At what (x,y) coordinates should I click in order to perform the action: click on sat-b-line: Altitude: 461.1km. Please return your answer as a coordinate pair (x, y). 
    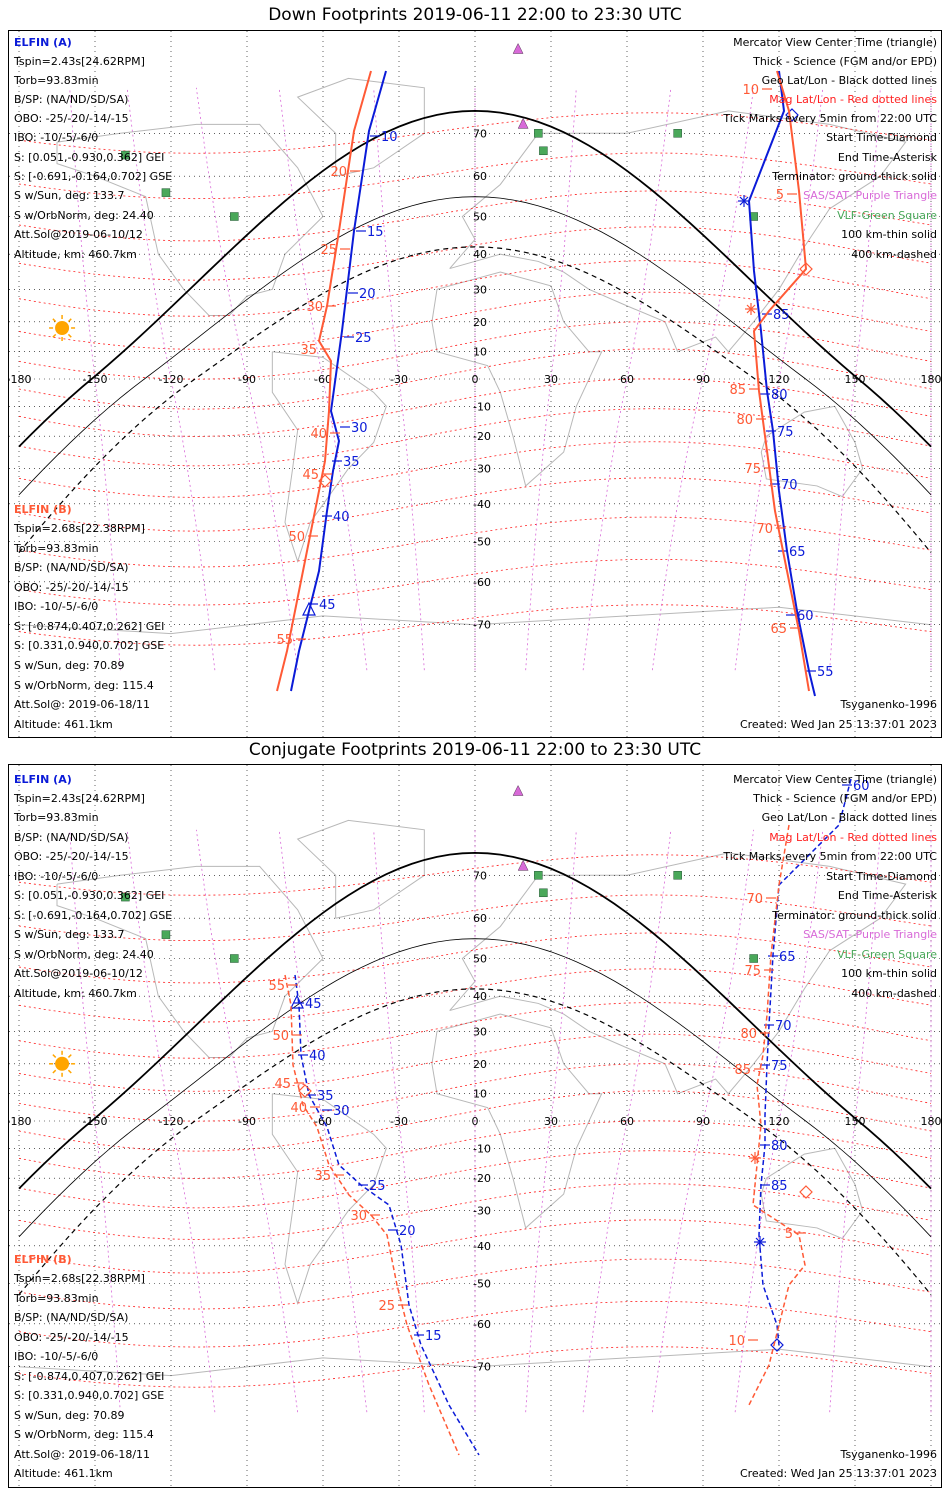
    Looking at the image, I should click on (63, 724).